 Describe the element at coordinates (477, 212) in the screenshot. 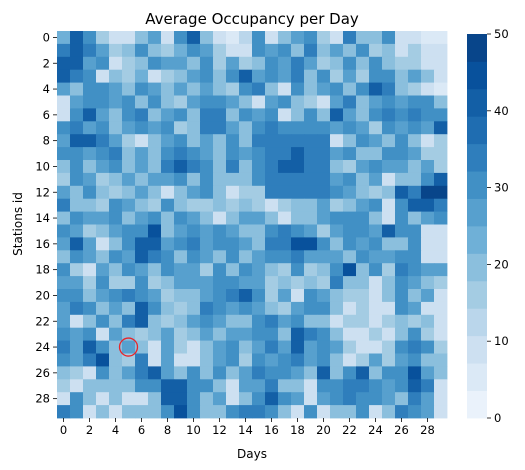

I see `colorbar-segment` at that location.